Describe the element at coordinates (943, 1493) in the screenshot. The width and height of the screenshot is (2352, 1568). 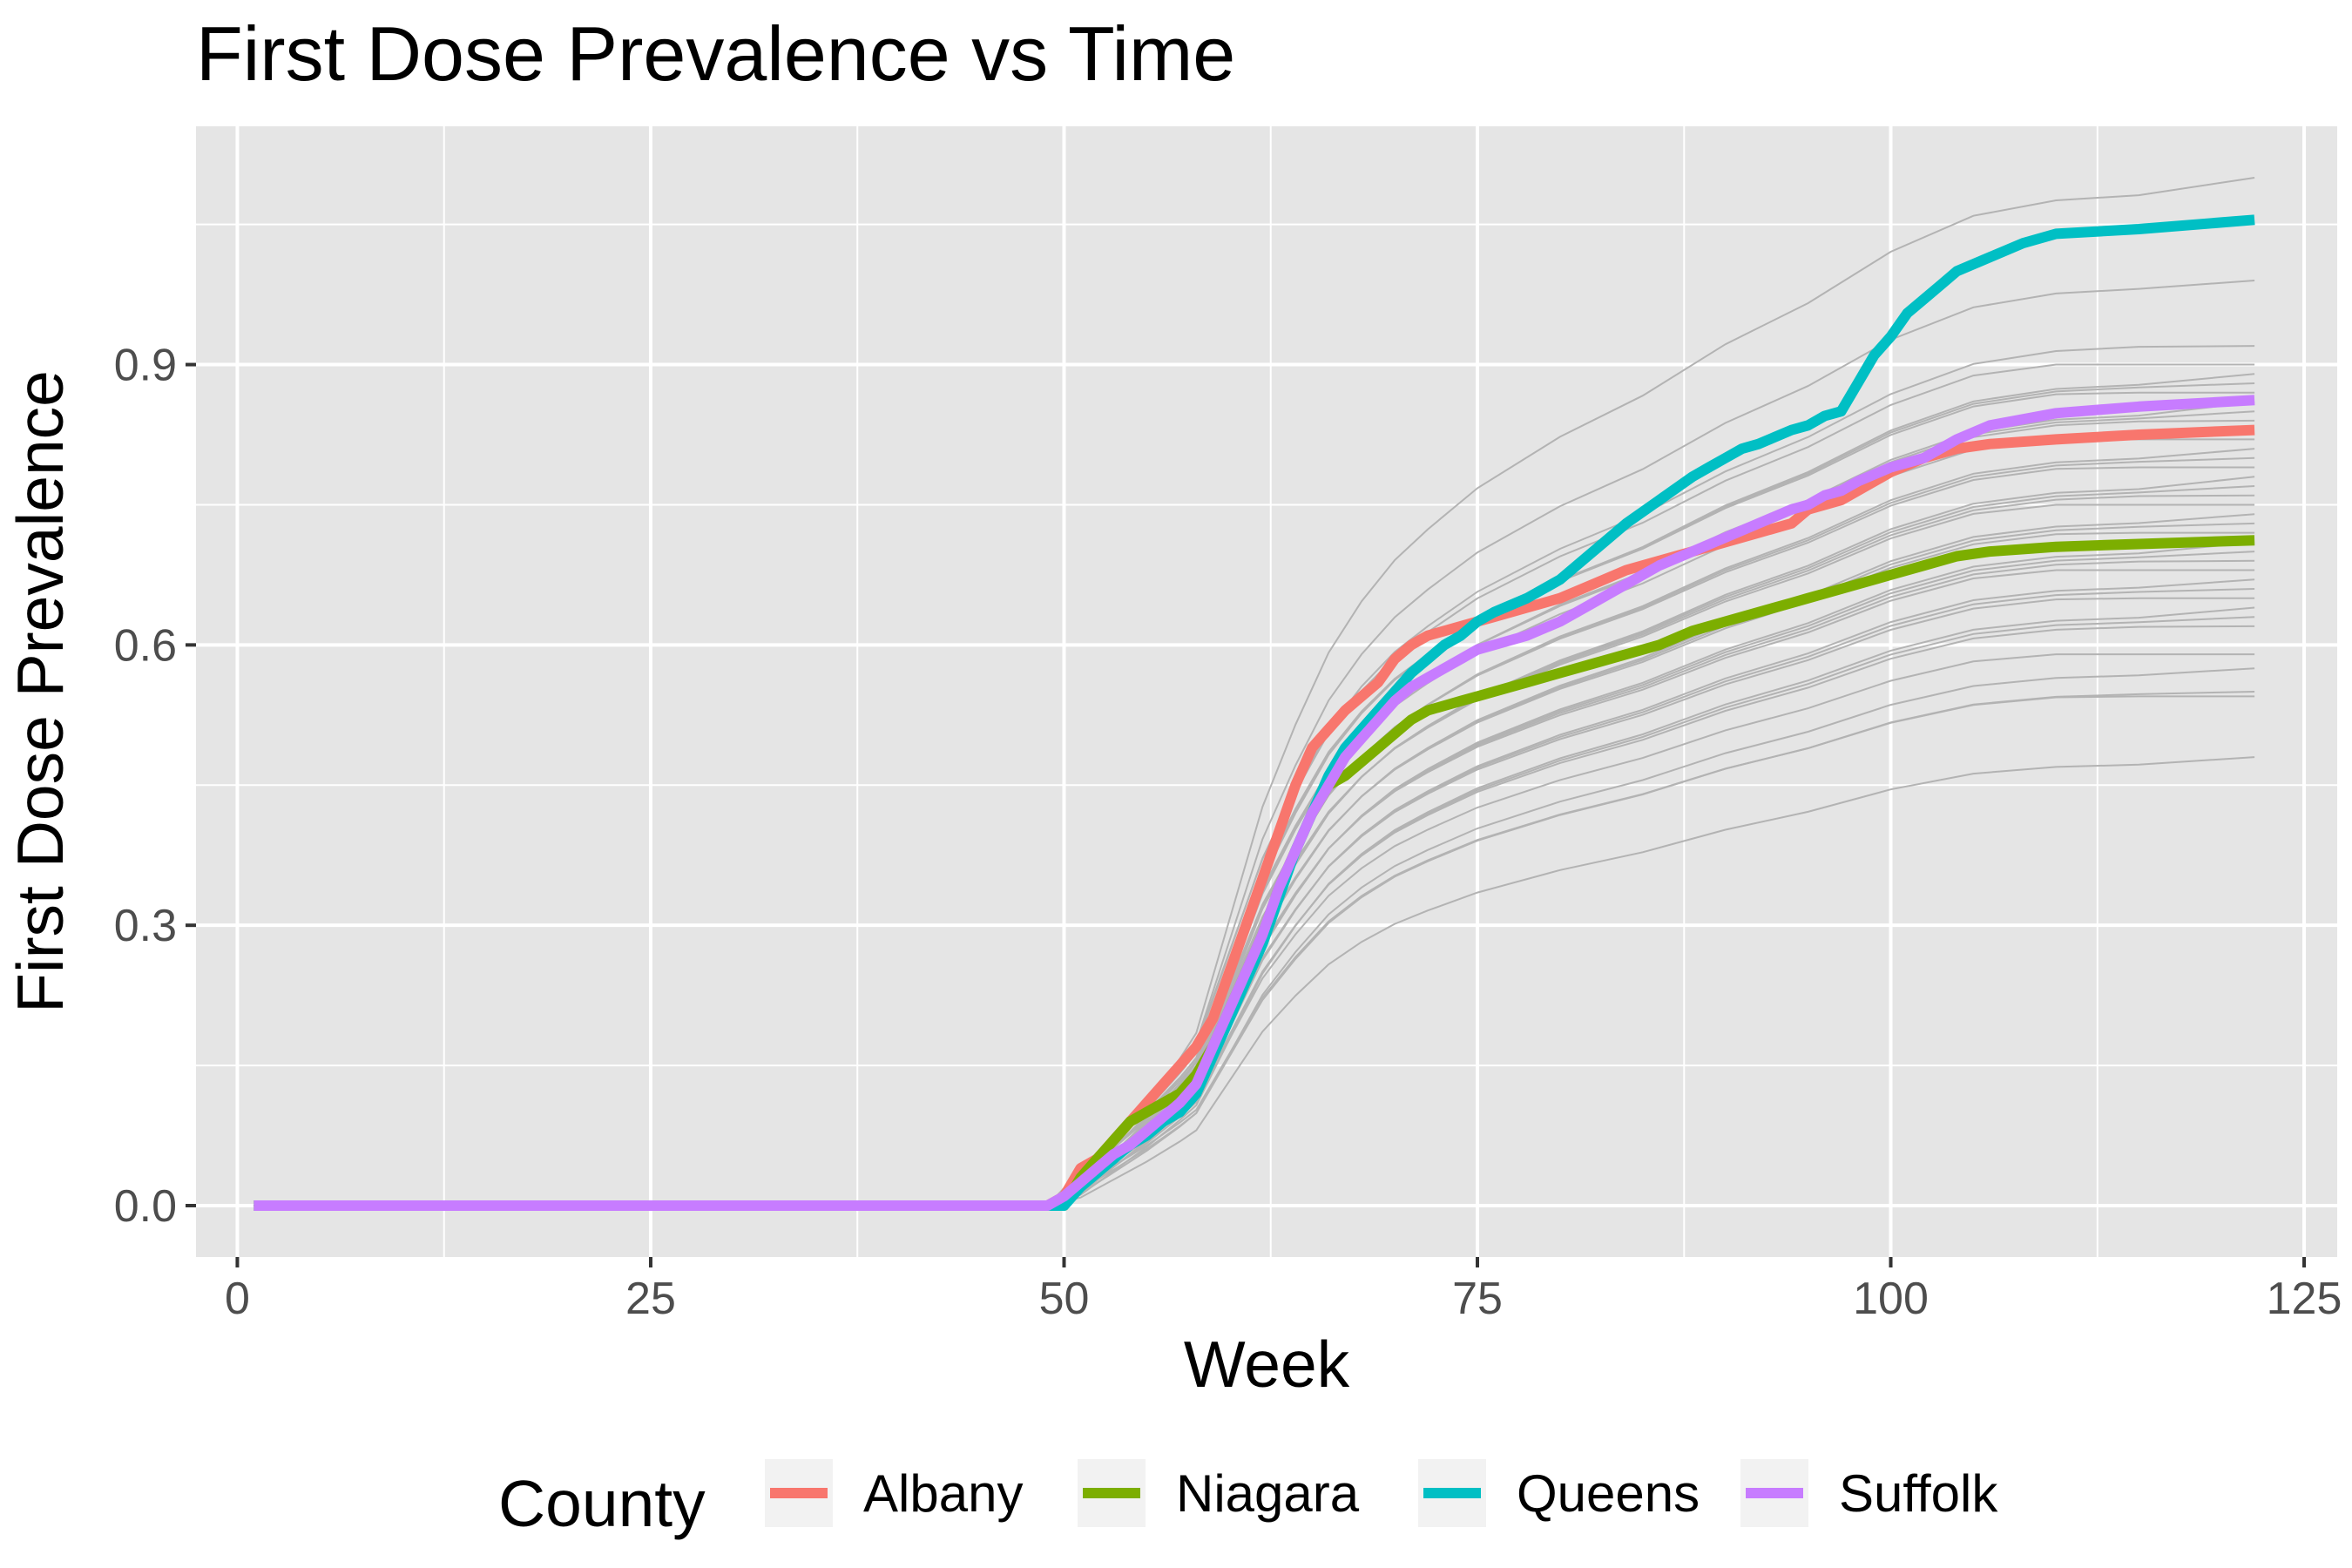
I see `legend-label-albany: Albany` at that location.